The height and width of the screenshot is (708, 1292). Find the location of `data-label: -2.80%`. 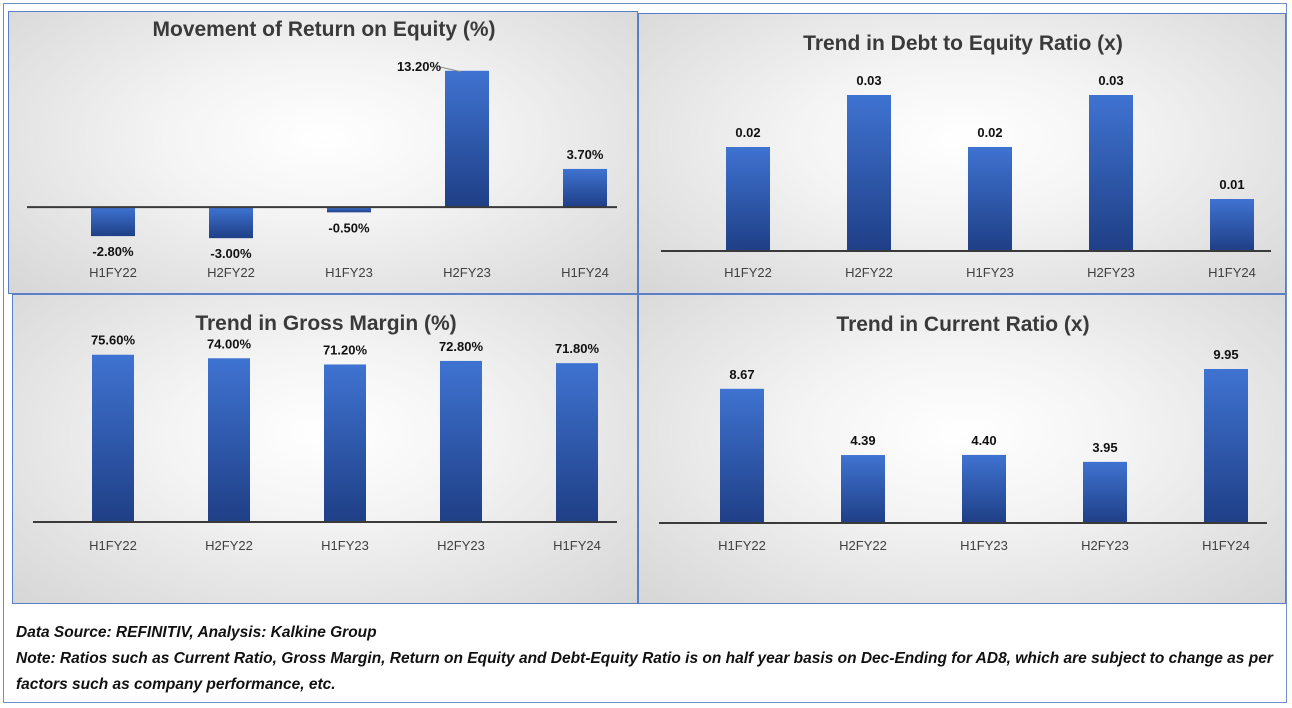

data-label: -2.80% is located at coordinates (113, 251).